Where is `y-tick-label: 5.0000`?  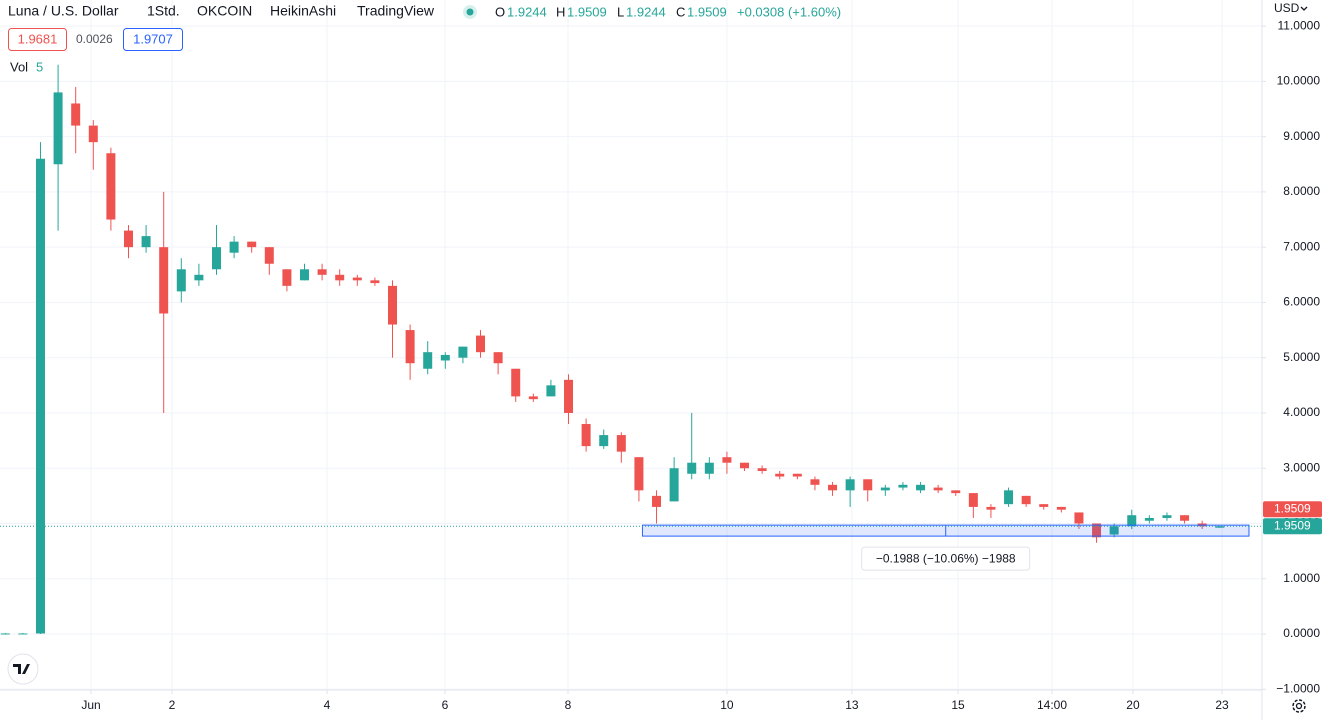 y-tick-label: 5.0000 is located at coordinates (1301, 357).